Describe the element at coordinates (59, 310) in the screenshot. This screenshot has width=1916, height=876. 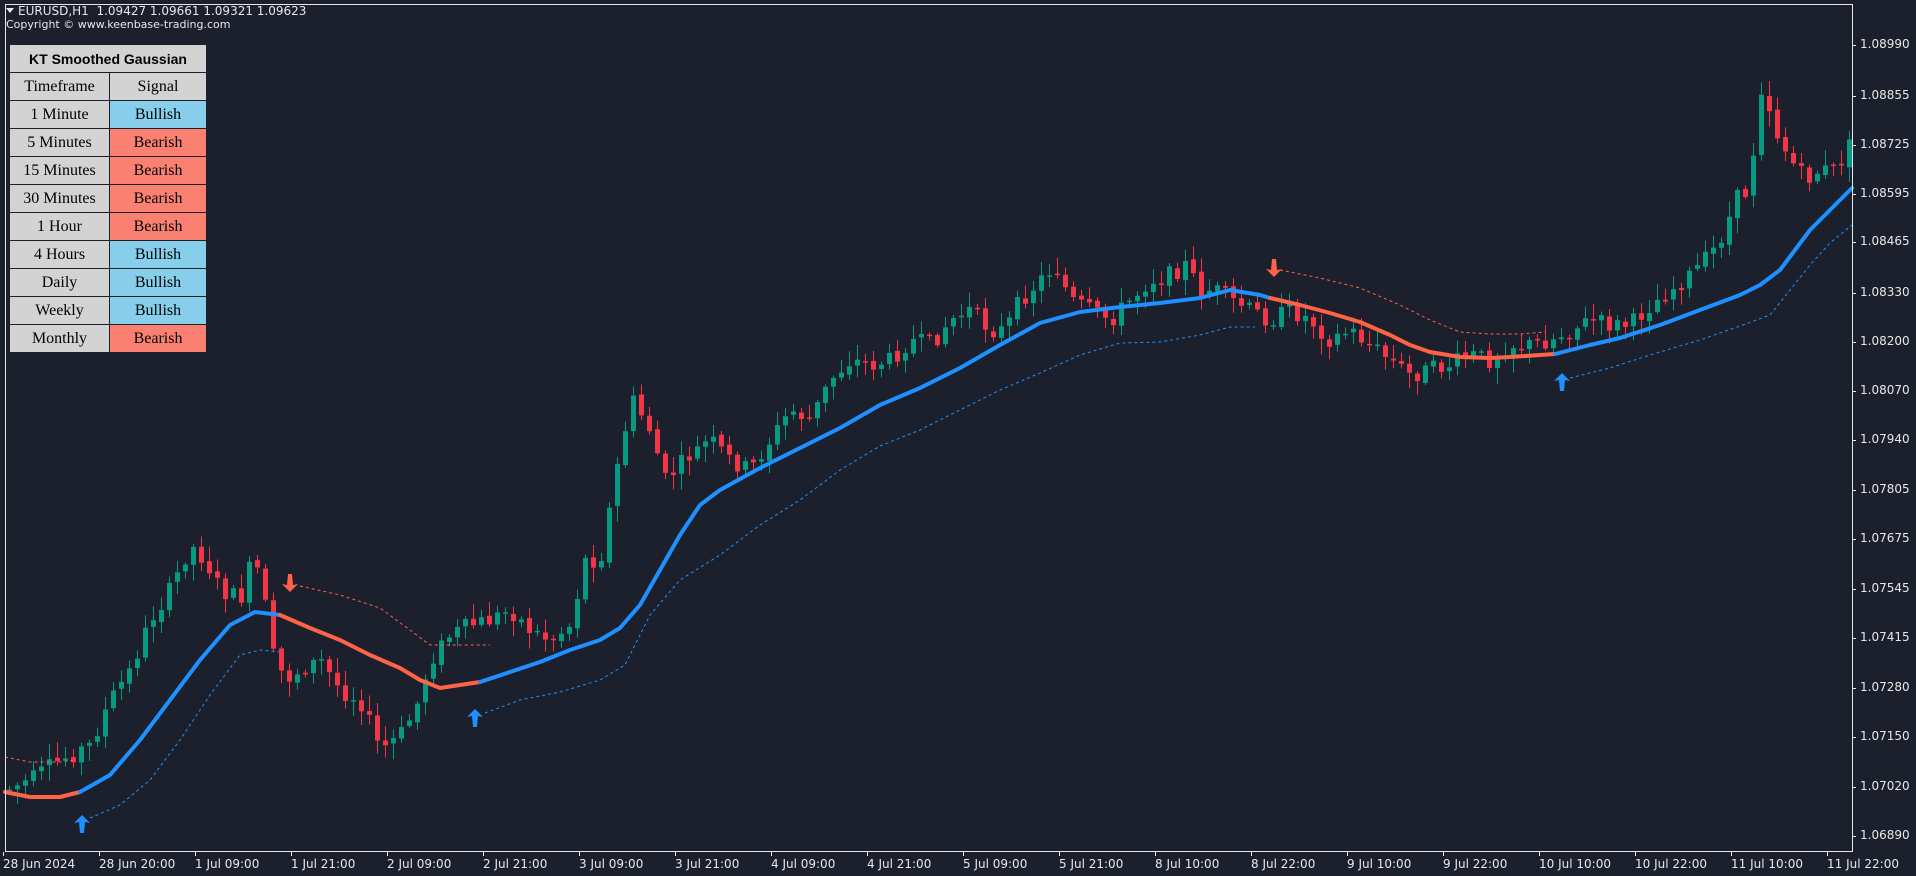
I see `timeframe-cell: Weekly` at that location.